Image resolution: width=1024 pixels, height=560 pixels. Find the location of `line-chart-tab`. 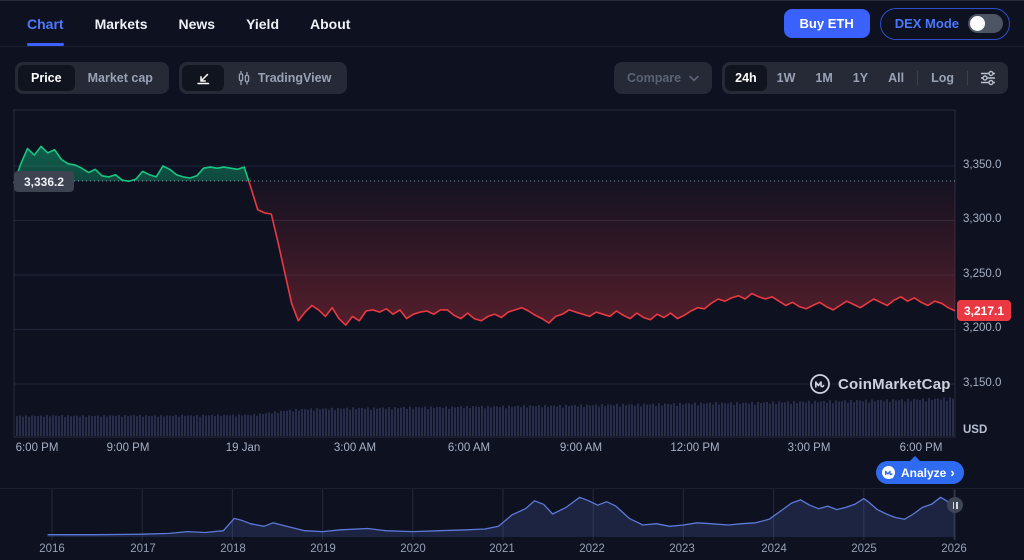

line-chart-tab is located at coordinates (202, 78).